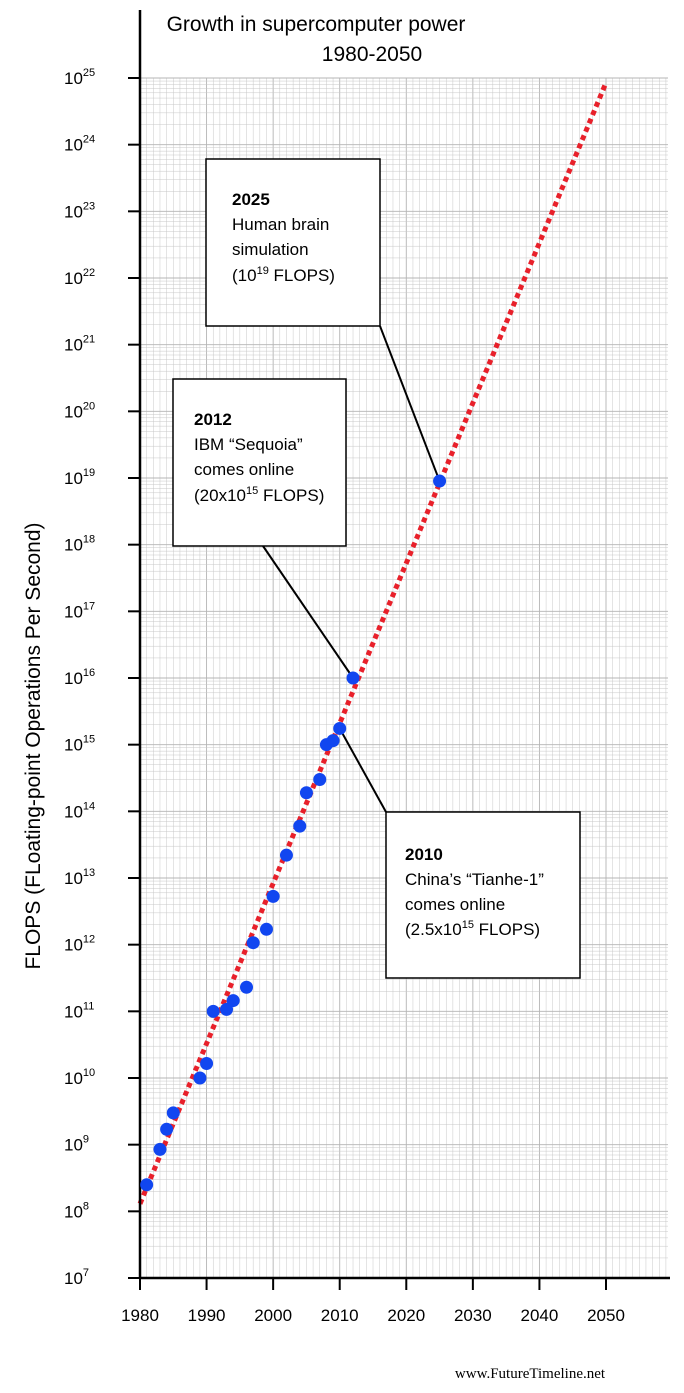 The image size is (684, 1393). I want to click on annotation-2012-flops: (20x1015 FLOPS), so click(259, 495).